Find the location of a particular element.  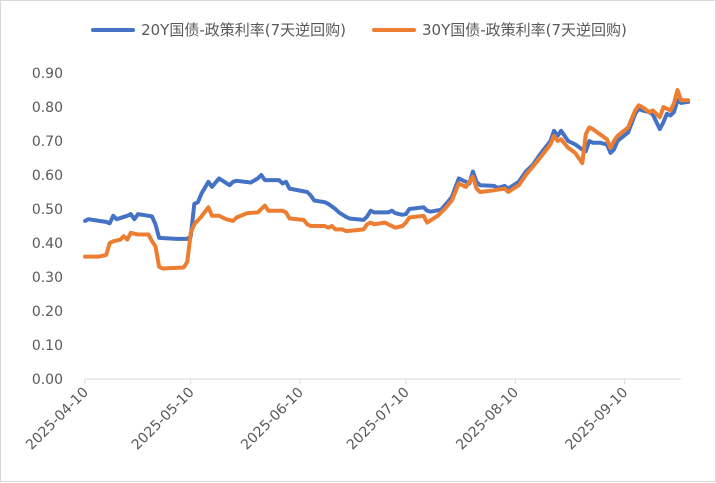

y-tick-label: 0.50 is located at coordinates (47, 210).